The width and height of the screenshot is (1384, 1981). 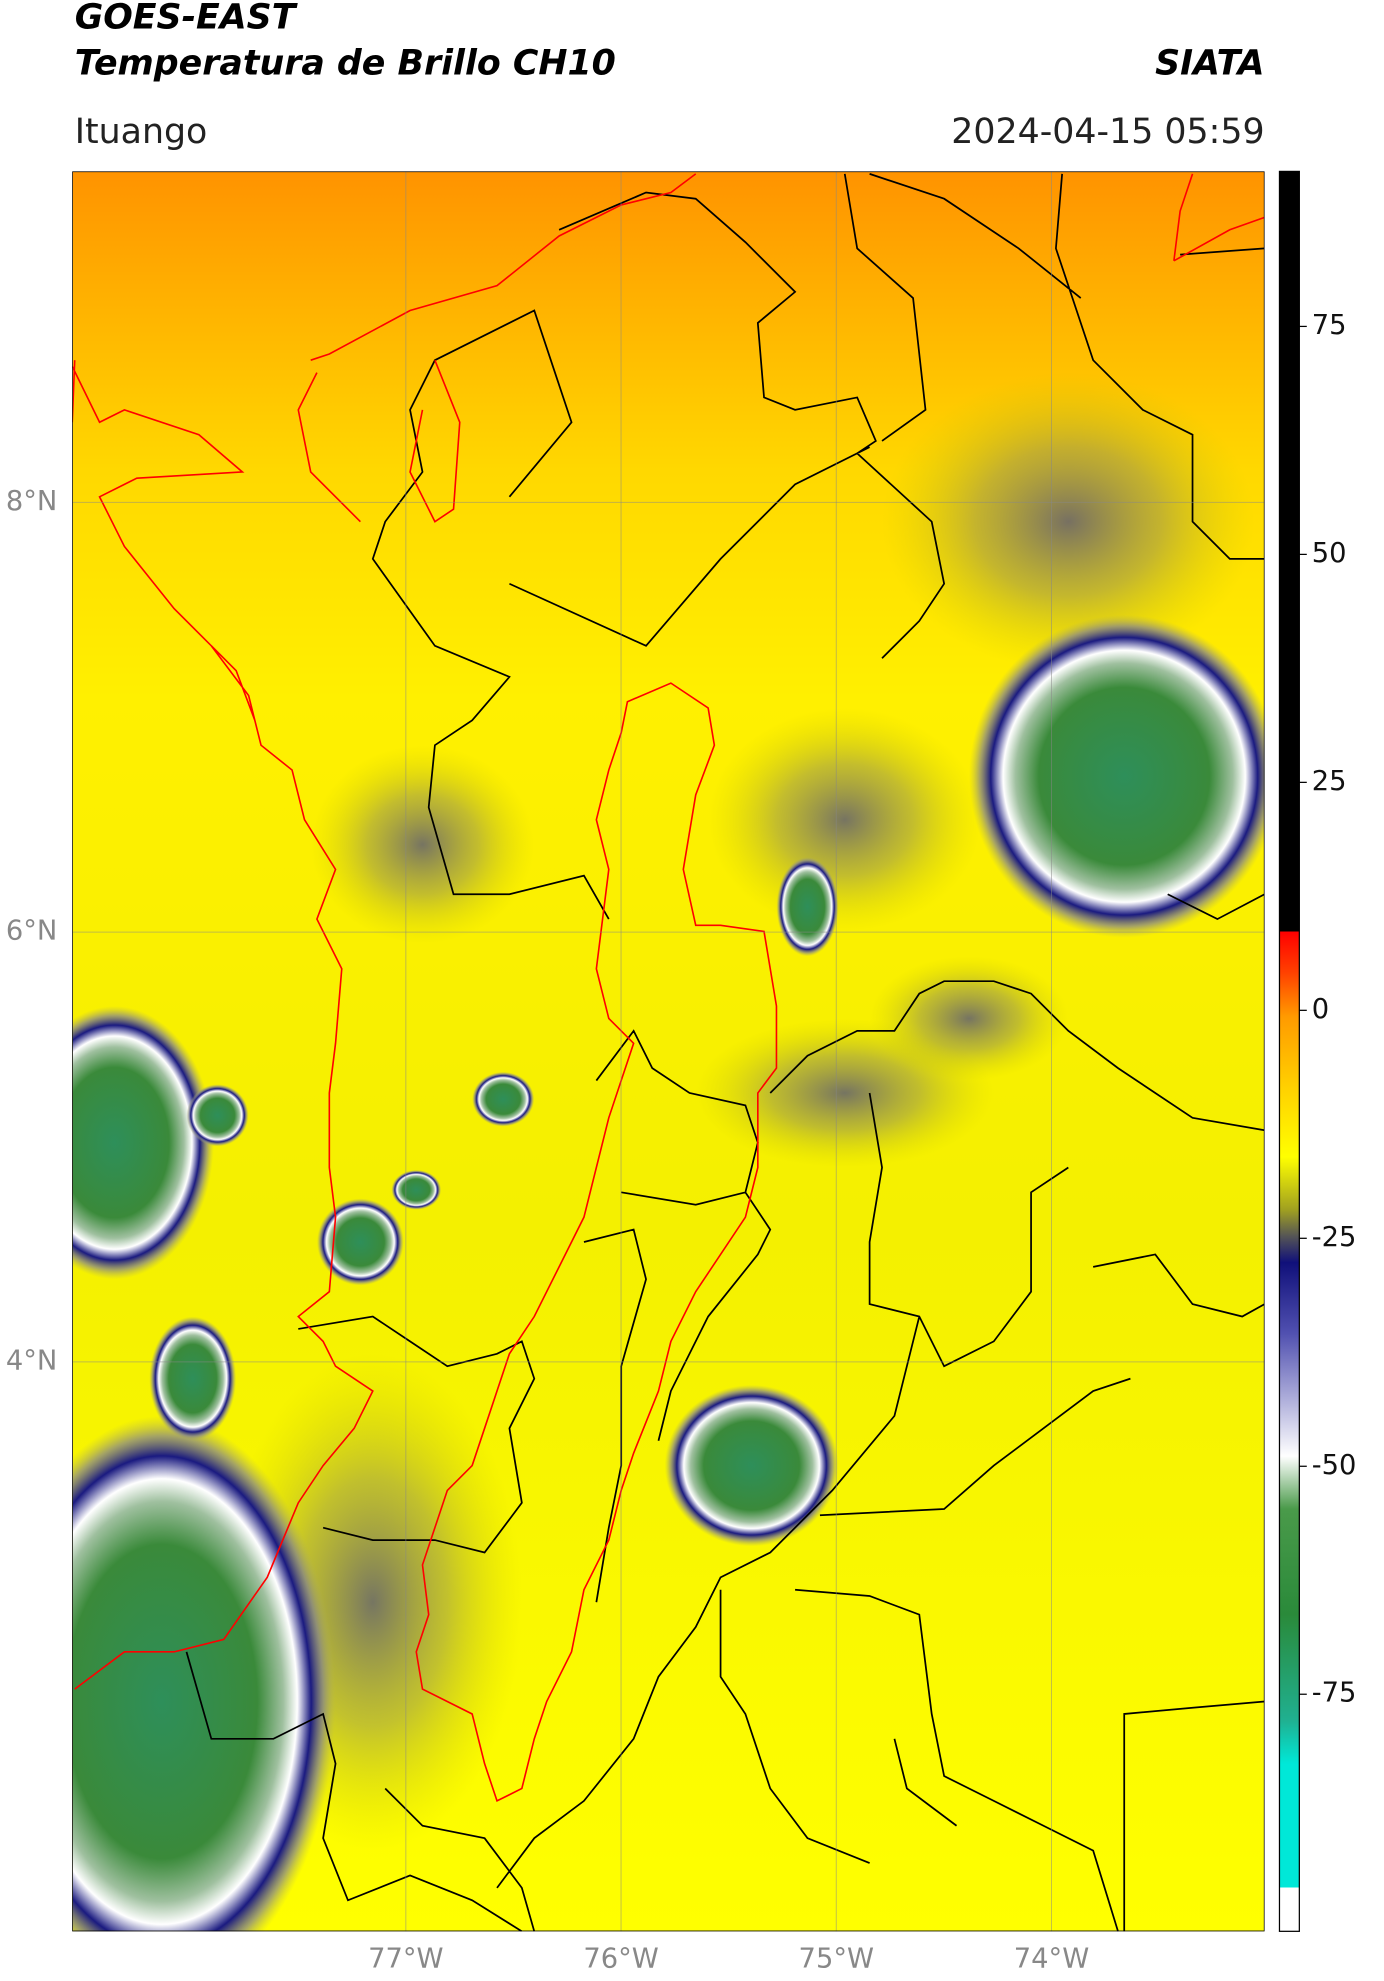 I want to click on colorbar-tick-label: 0, so click(x=1320, y=1009).